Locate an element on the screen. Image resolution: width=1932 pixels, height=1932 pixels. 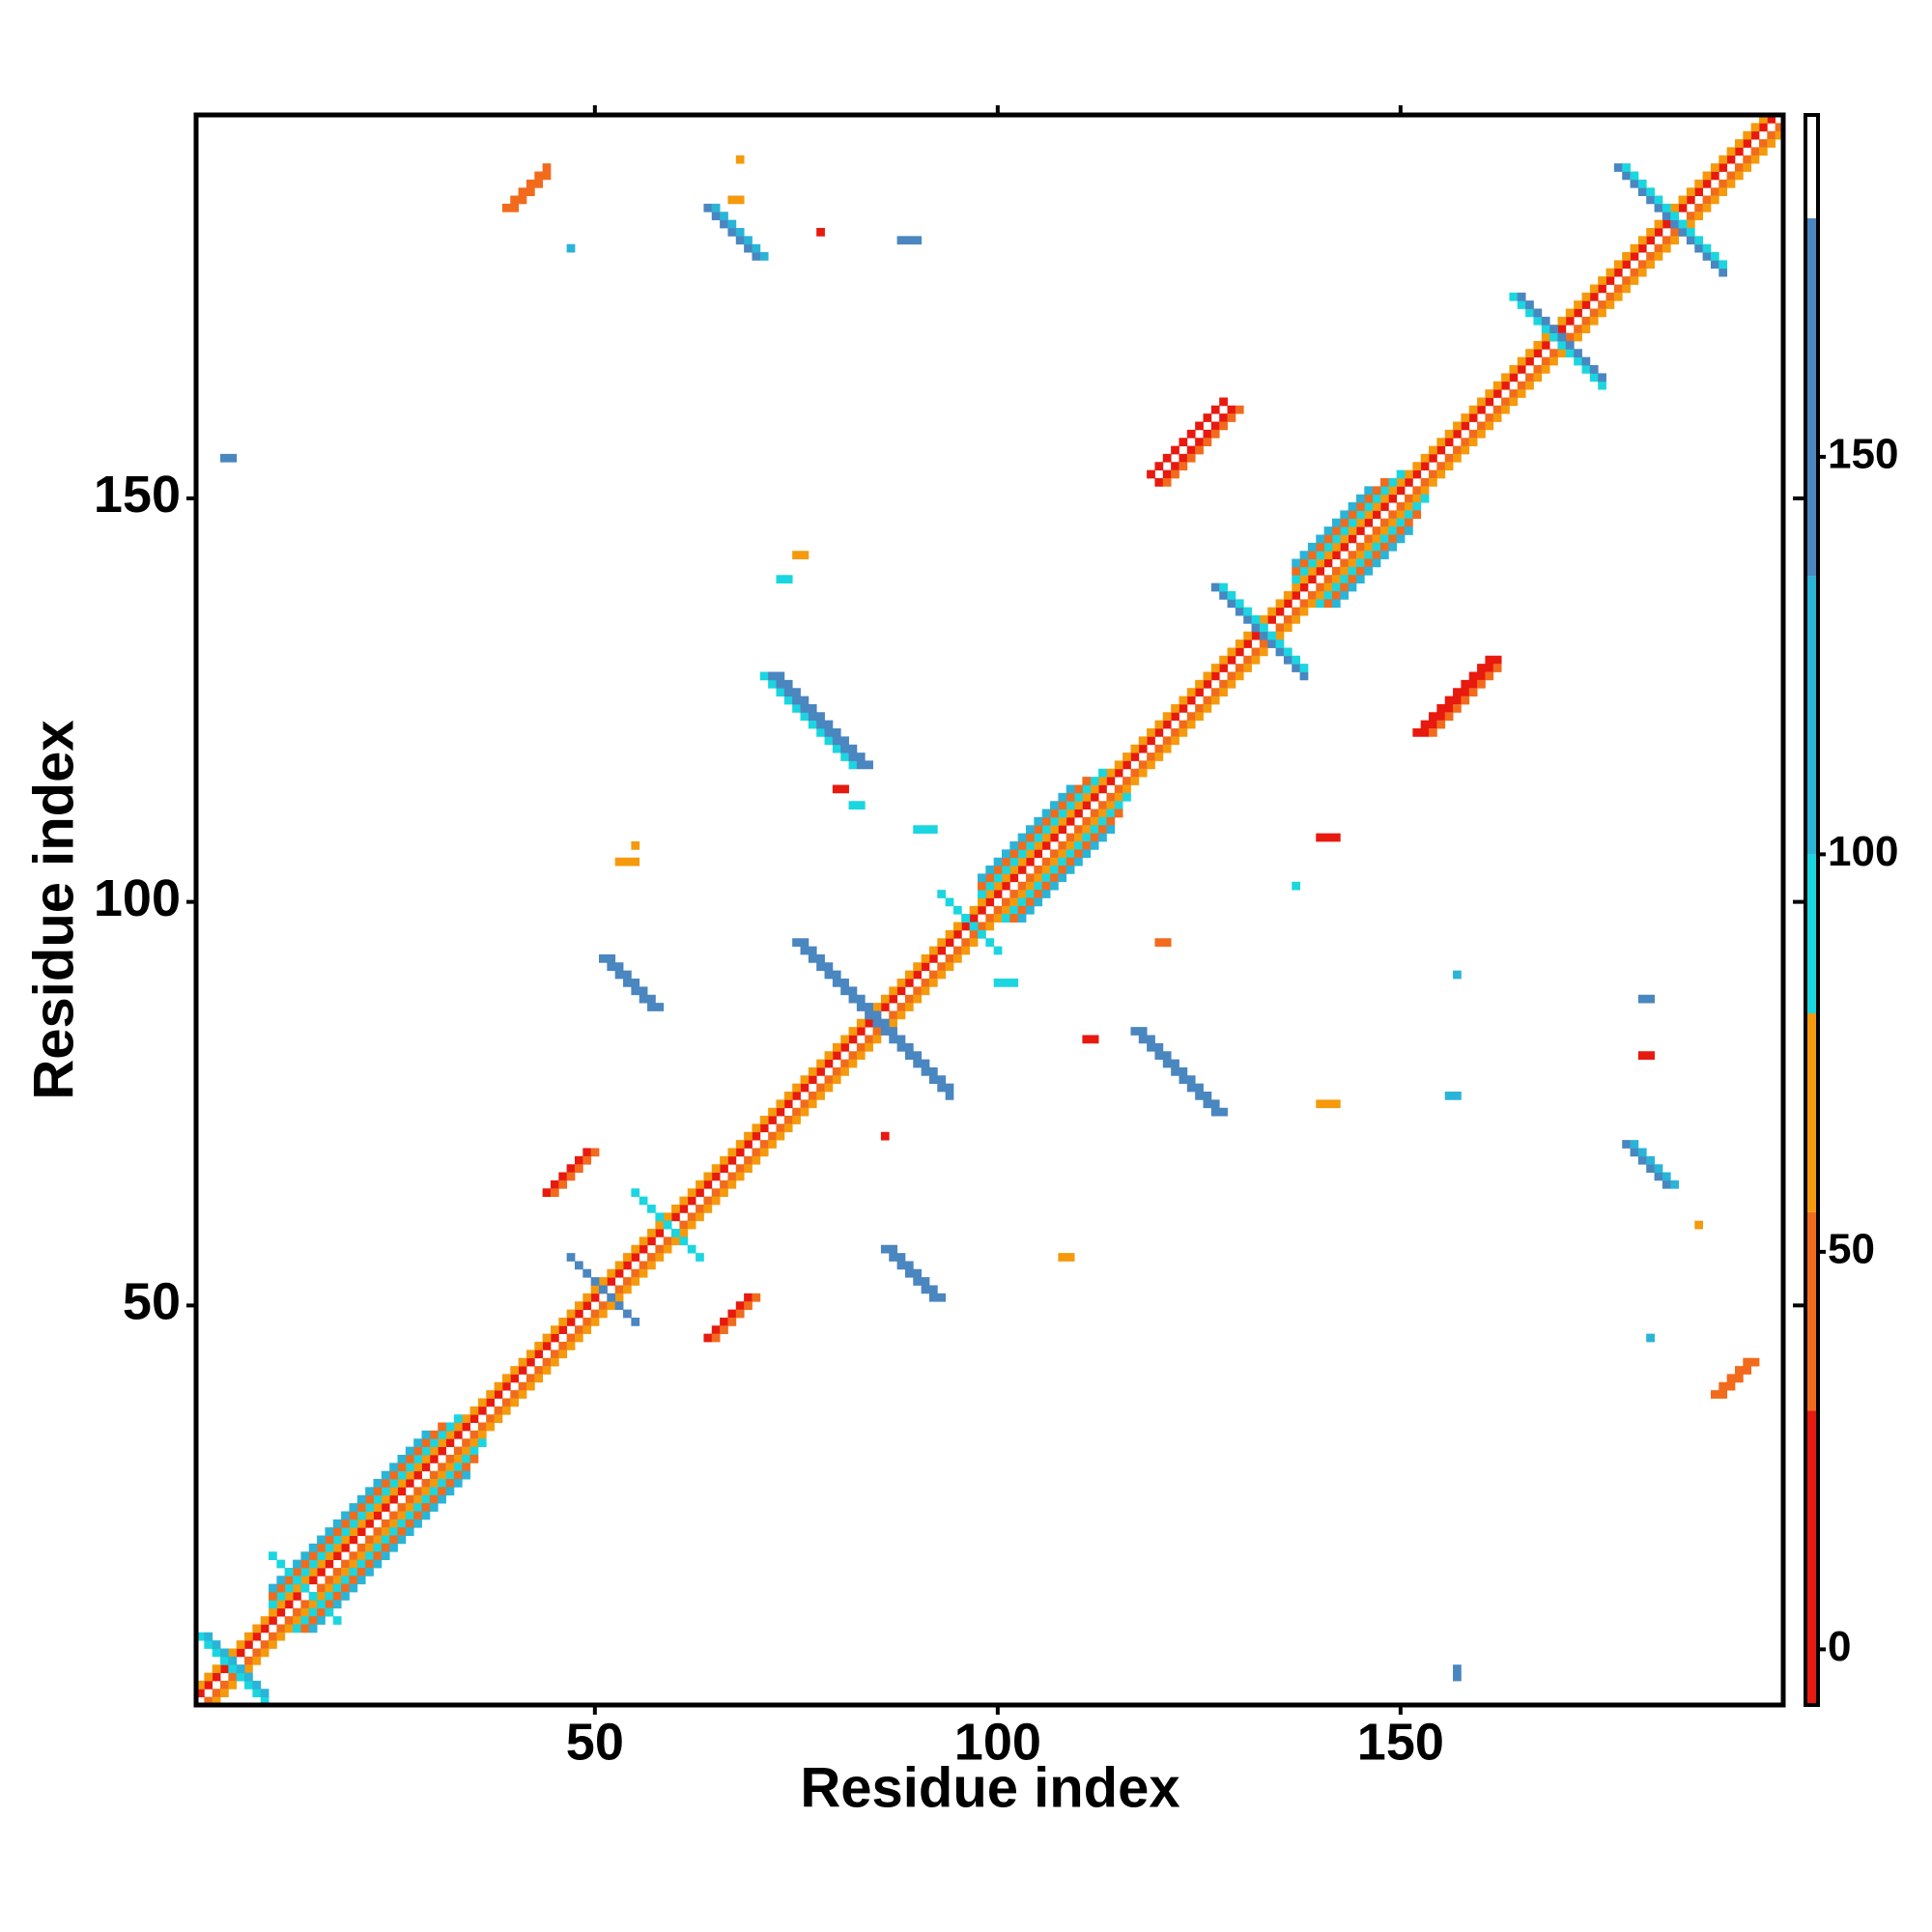
x-tick-label: 100 is located at coordinates (997, 1742).